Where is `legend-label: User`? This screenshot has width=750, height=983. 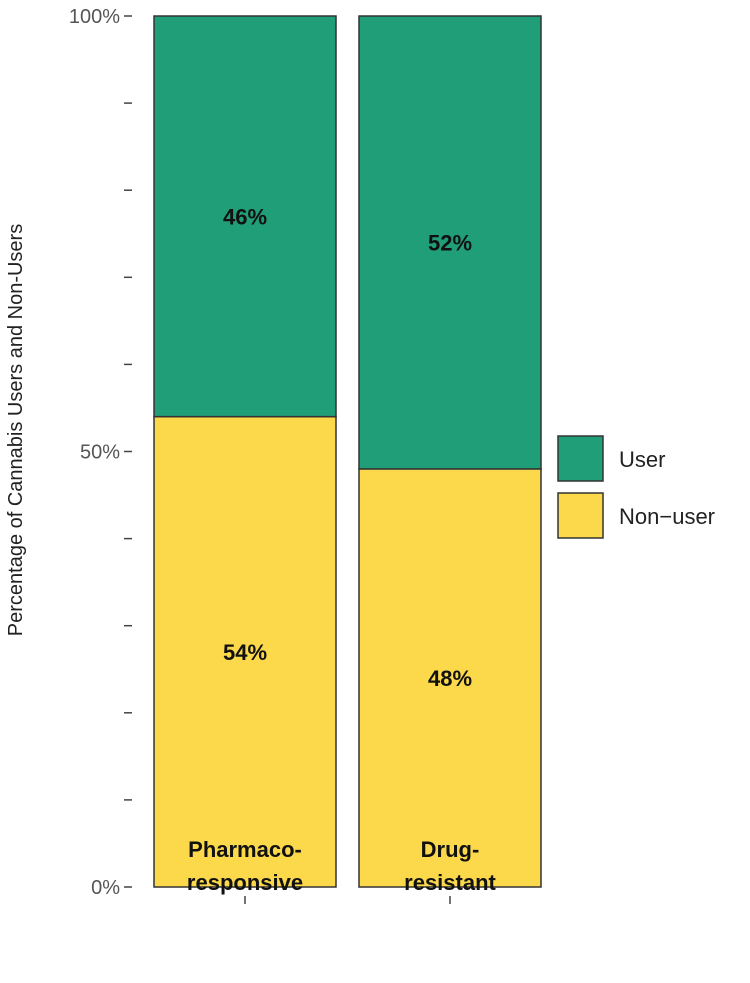
legend-label: User is located at coordinates (642, 459).